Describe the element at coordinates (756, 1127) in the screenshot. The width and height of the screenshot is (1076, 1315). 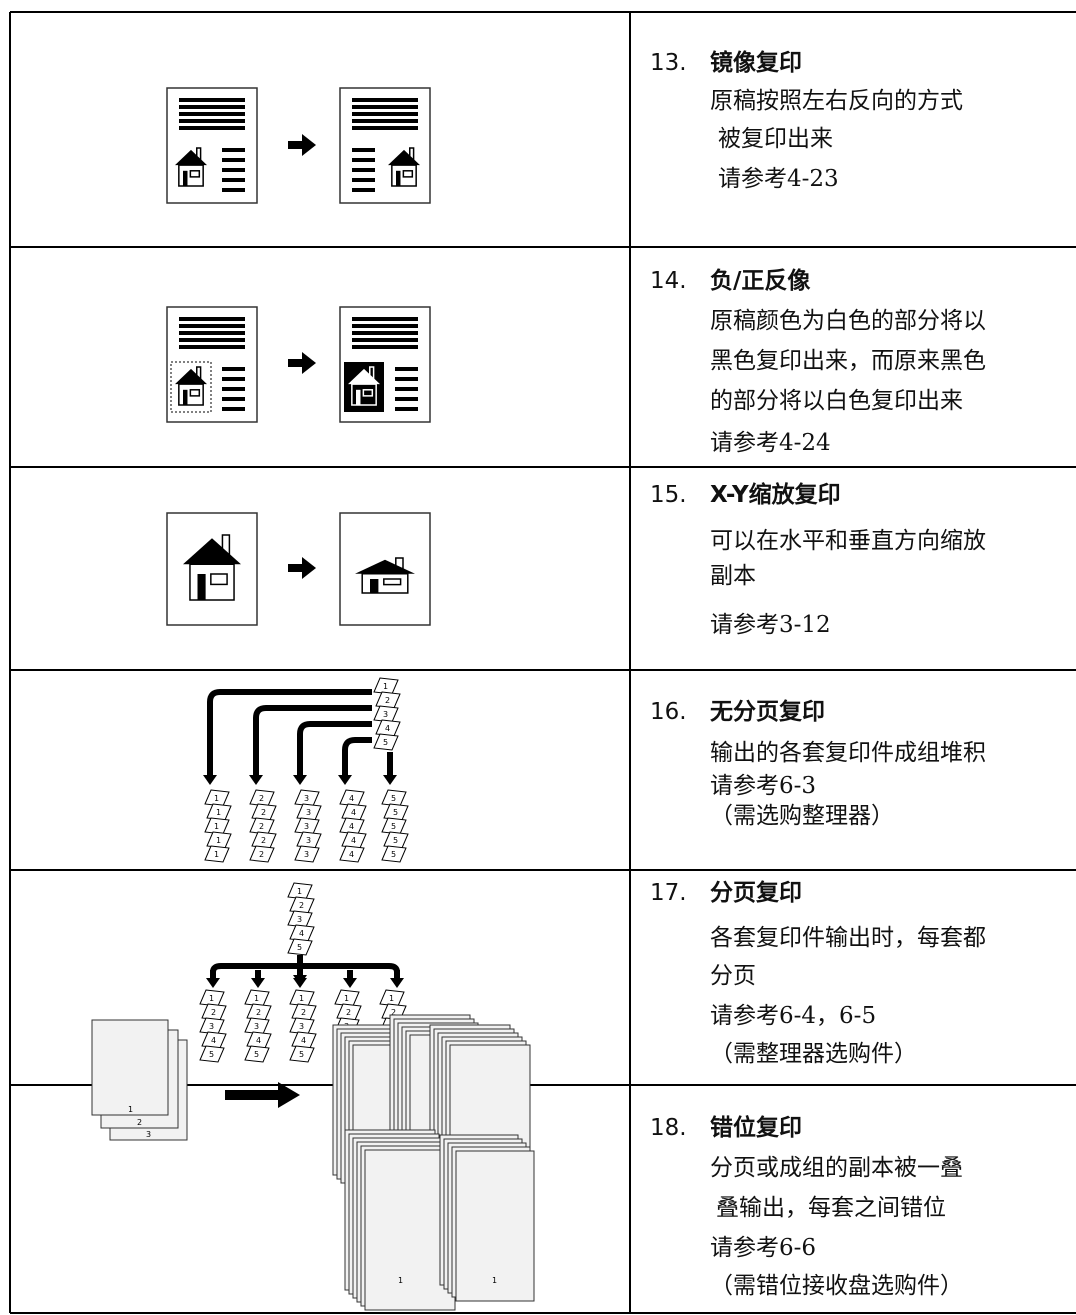
I see `item-title: 错位复印` at that location.